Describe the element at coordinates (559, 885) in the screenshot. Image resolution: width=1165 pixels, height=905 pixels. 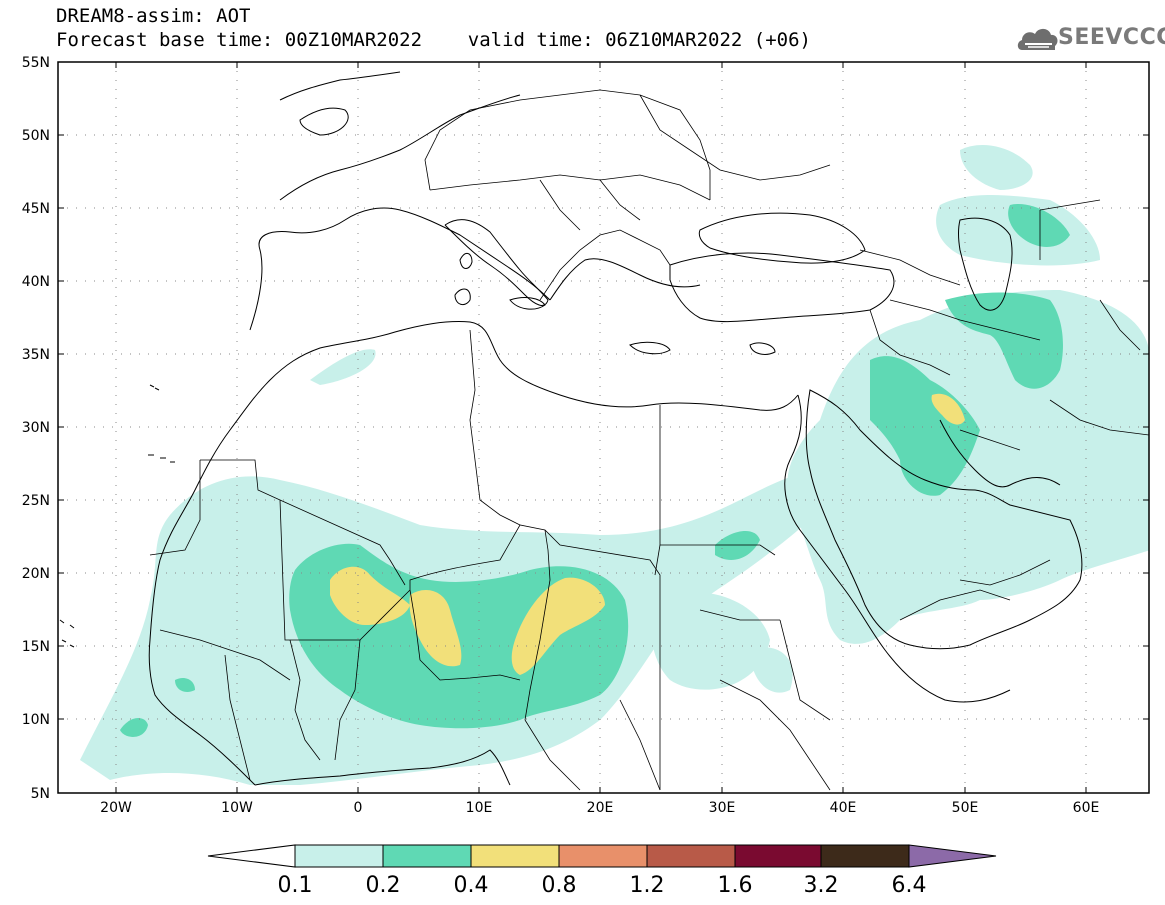
I see `colorbar-label: 0.8` at that location.